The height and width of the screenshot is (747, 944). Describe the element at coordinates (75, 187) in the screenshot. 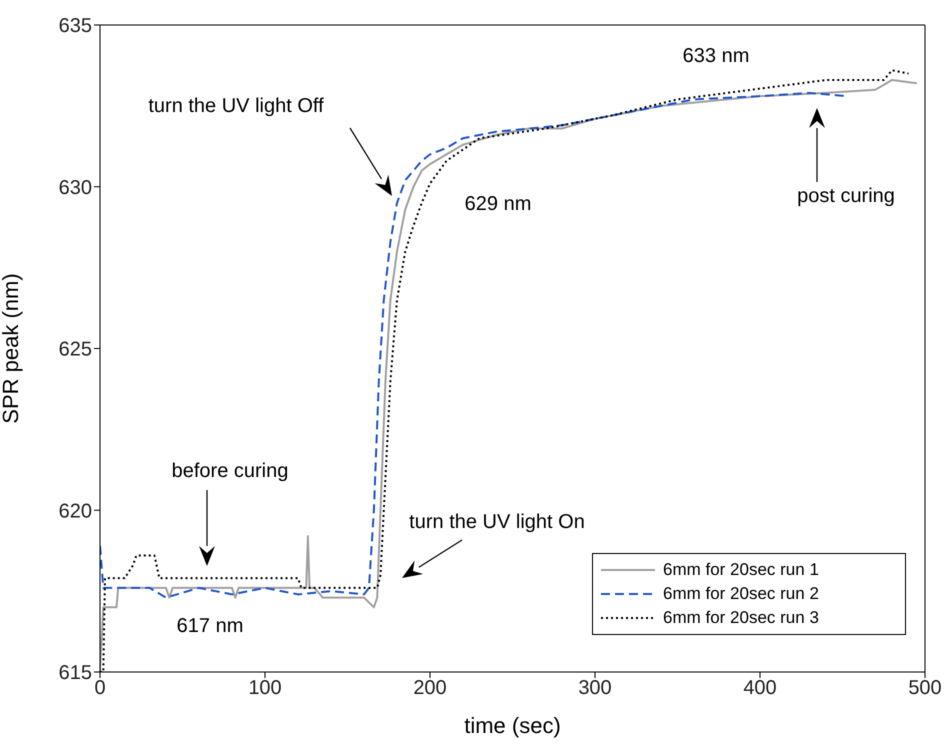

I see `y-tick-label: 630` at that location.